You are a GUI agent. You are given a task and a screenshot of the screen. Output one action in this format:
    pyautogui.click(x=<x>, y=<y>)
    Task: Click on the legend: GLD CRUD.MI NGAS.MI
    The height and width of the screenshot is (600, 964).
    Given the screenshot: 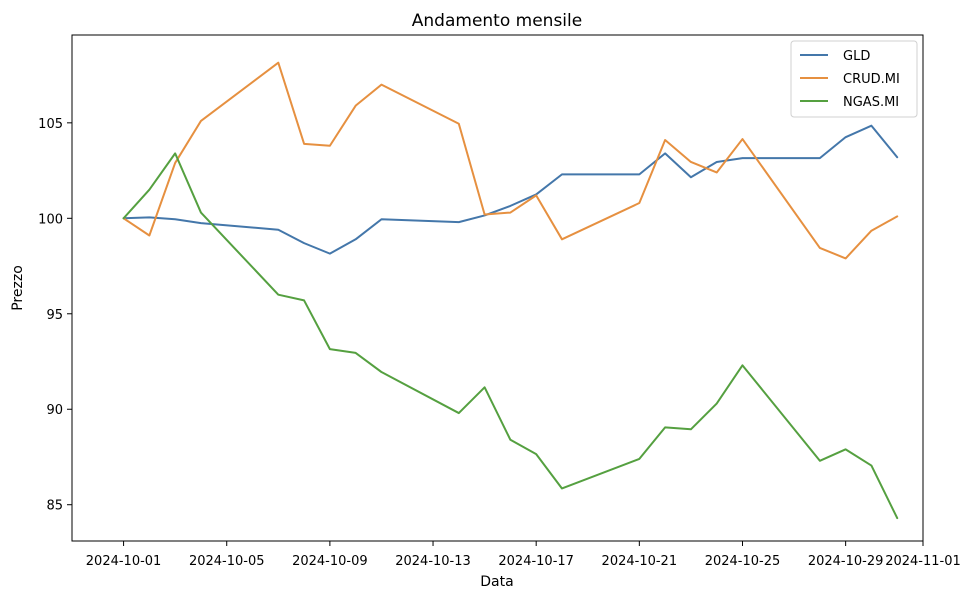 What is the action you would take?
    pyautogui.click(x=854, y=79)
    